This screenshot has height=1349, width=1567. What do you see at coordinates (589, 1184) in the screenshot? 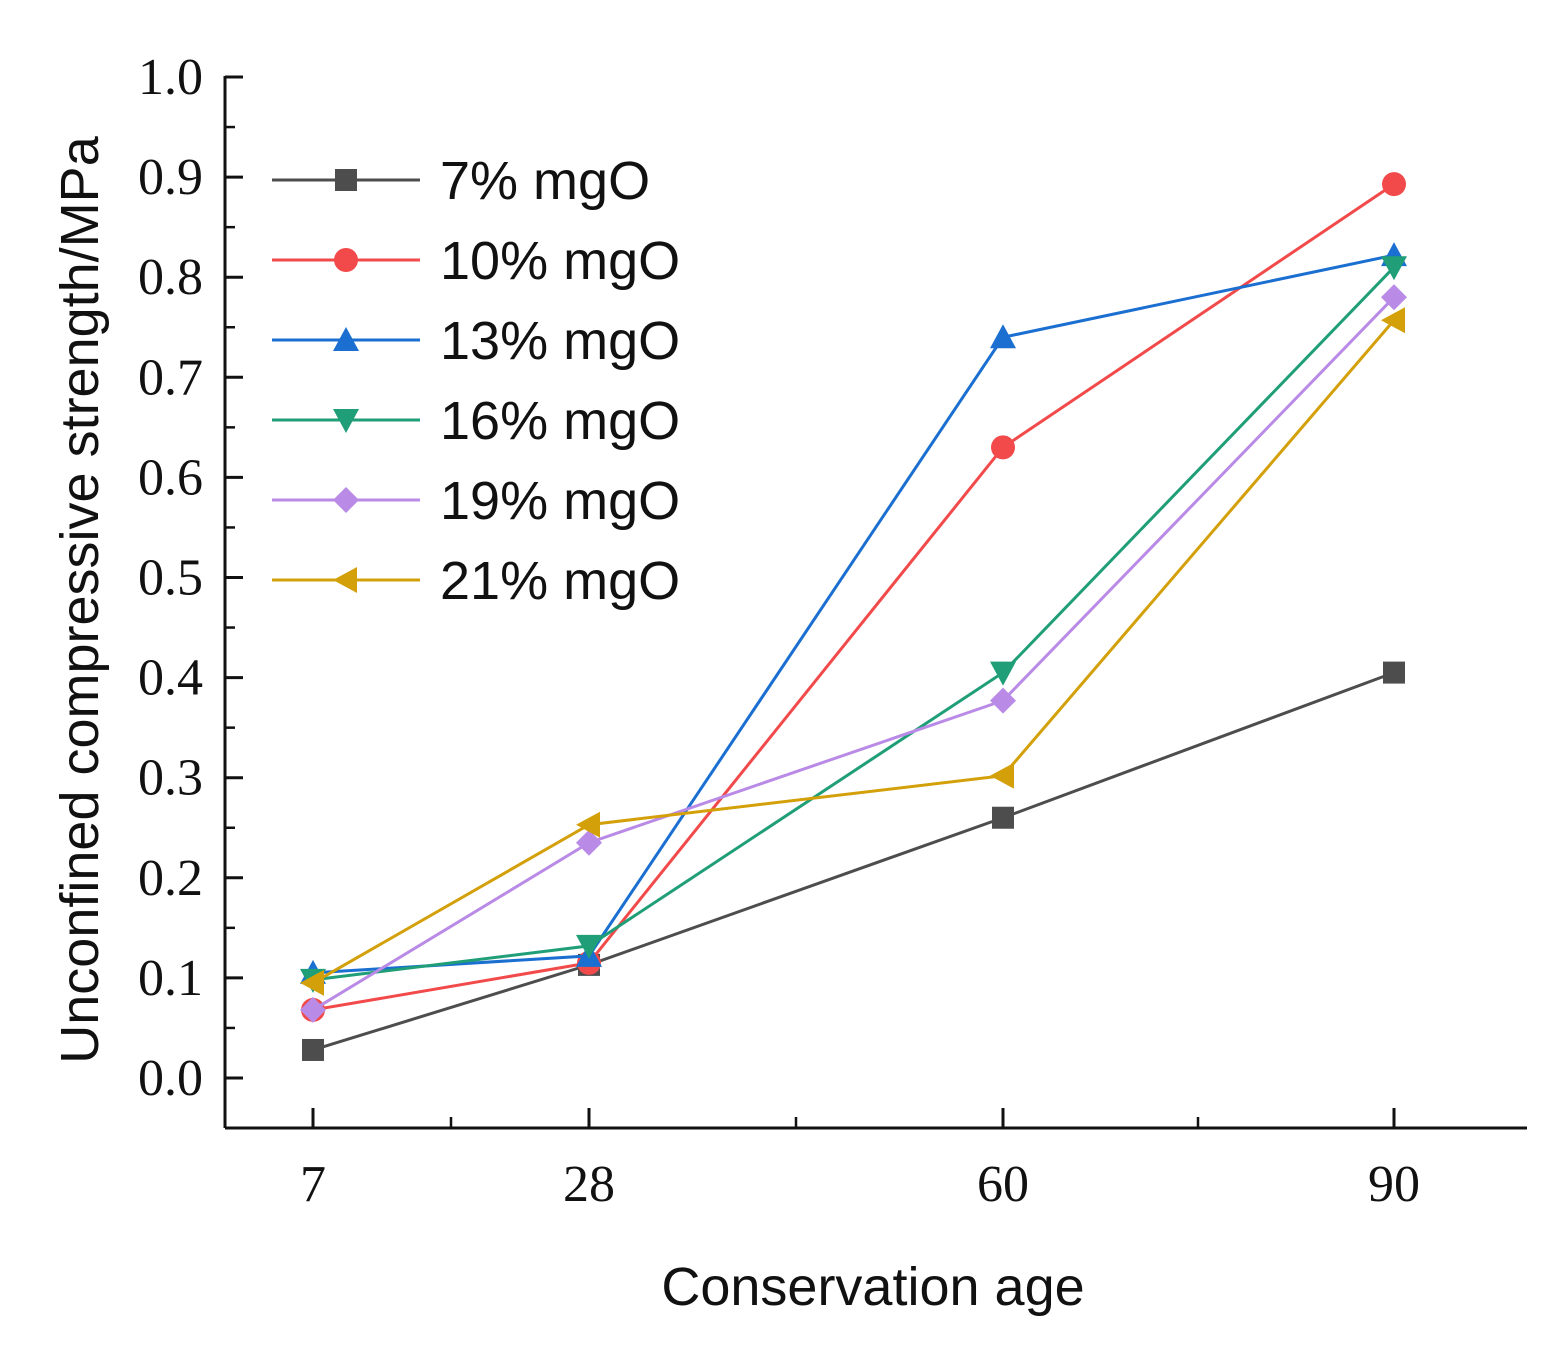
I see `x-tick-label: 28` at bounding box center [589, 1184].